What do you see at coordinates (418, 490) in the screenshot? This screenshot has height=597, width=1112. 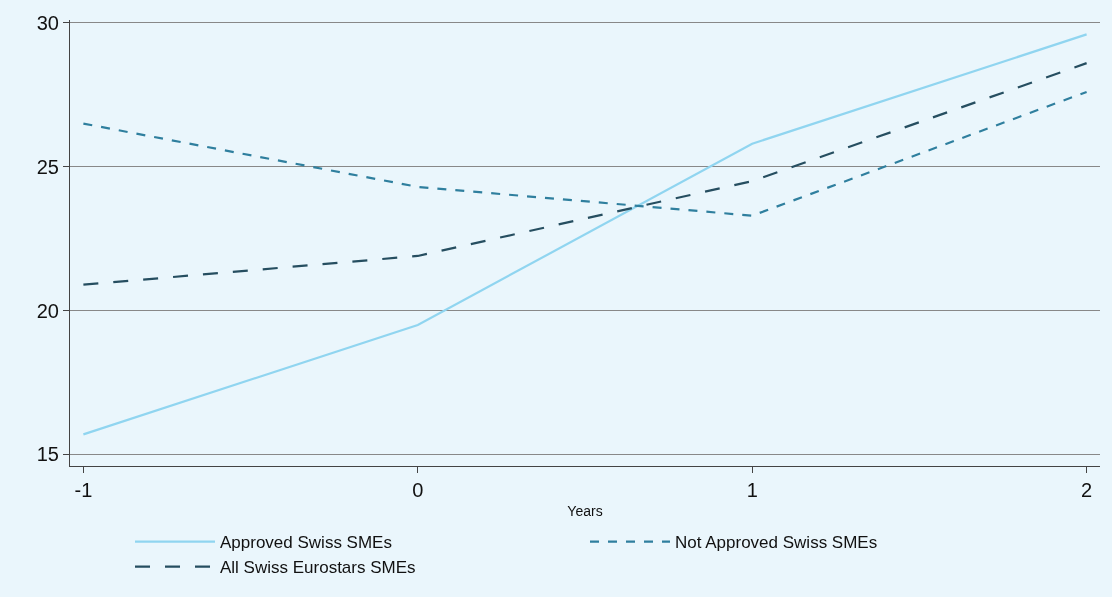 I see `x-tick-label: 0` at bounding box center [418, 490].